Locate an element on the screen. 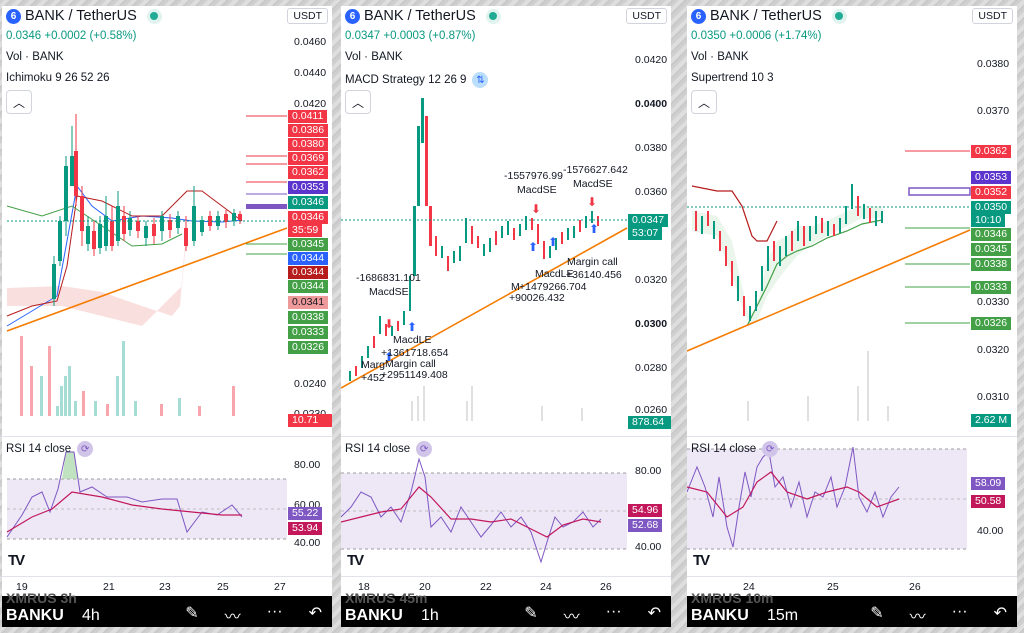  last-price-tag: 0.0350 is located at coordinates (991, 207).